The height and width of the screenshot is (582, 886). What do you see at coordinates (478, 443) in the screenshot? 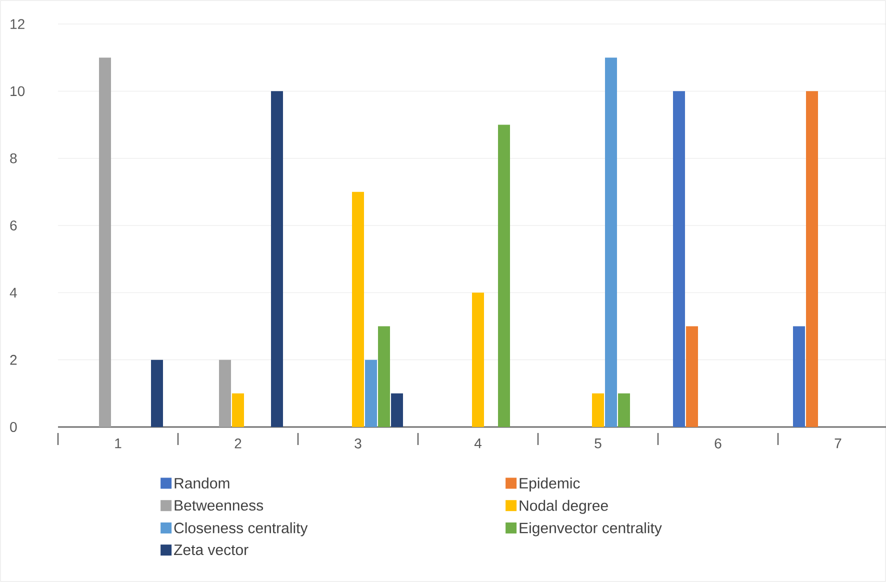
I see `x-tick-label: 4` at bounding box center [478, 443].